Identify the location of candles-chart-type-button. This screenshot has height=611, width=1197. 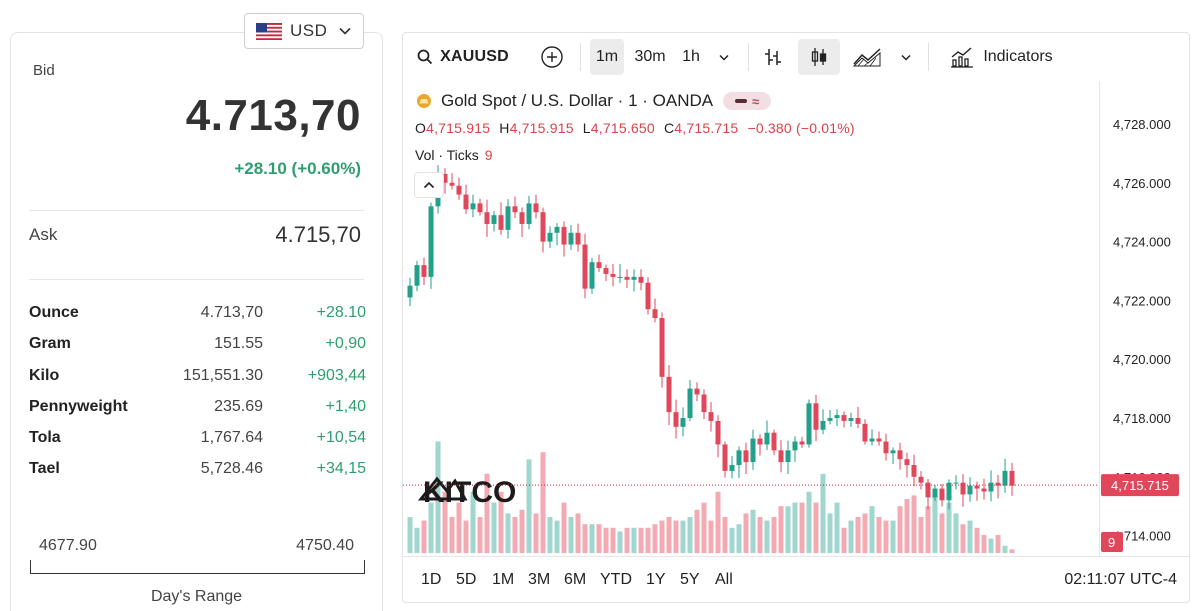
(819, 57).